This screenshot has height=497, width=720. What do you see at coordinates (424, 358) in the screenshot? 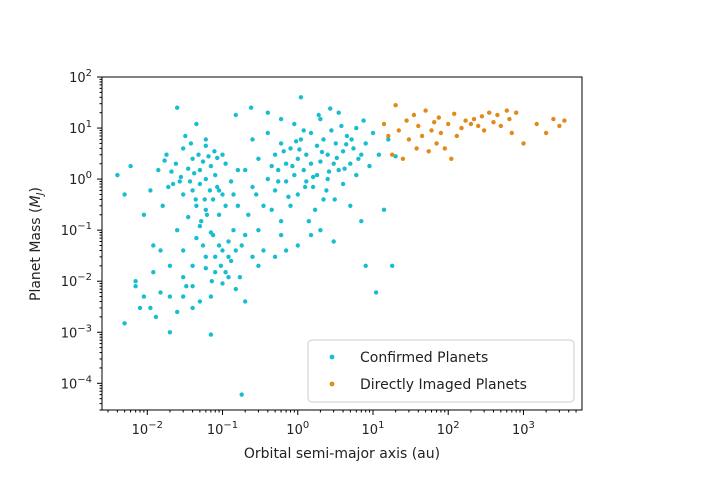
I see `legend-label-confirmed: Confirmed Planets` at bounding box center [424, 358].